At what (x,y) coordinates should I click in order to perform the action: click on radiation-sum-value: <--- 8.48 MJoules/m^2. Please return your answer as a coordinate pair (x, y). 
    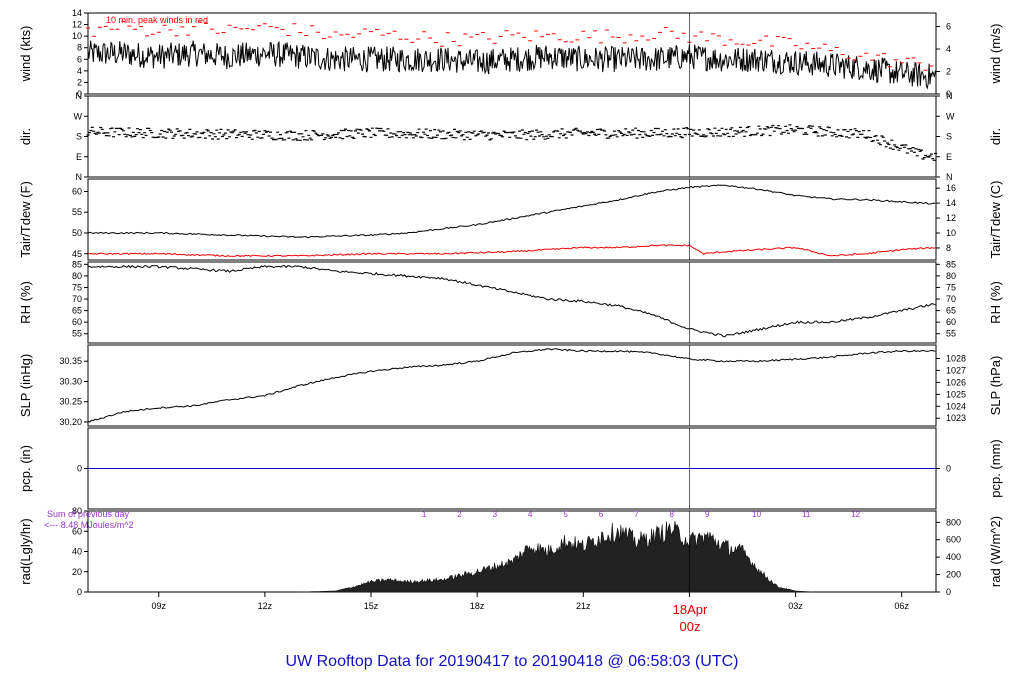
    Looking at the image, I should click on (89, 525).